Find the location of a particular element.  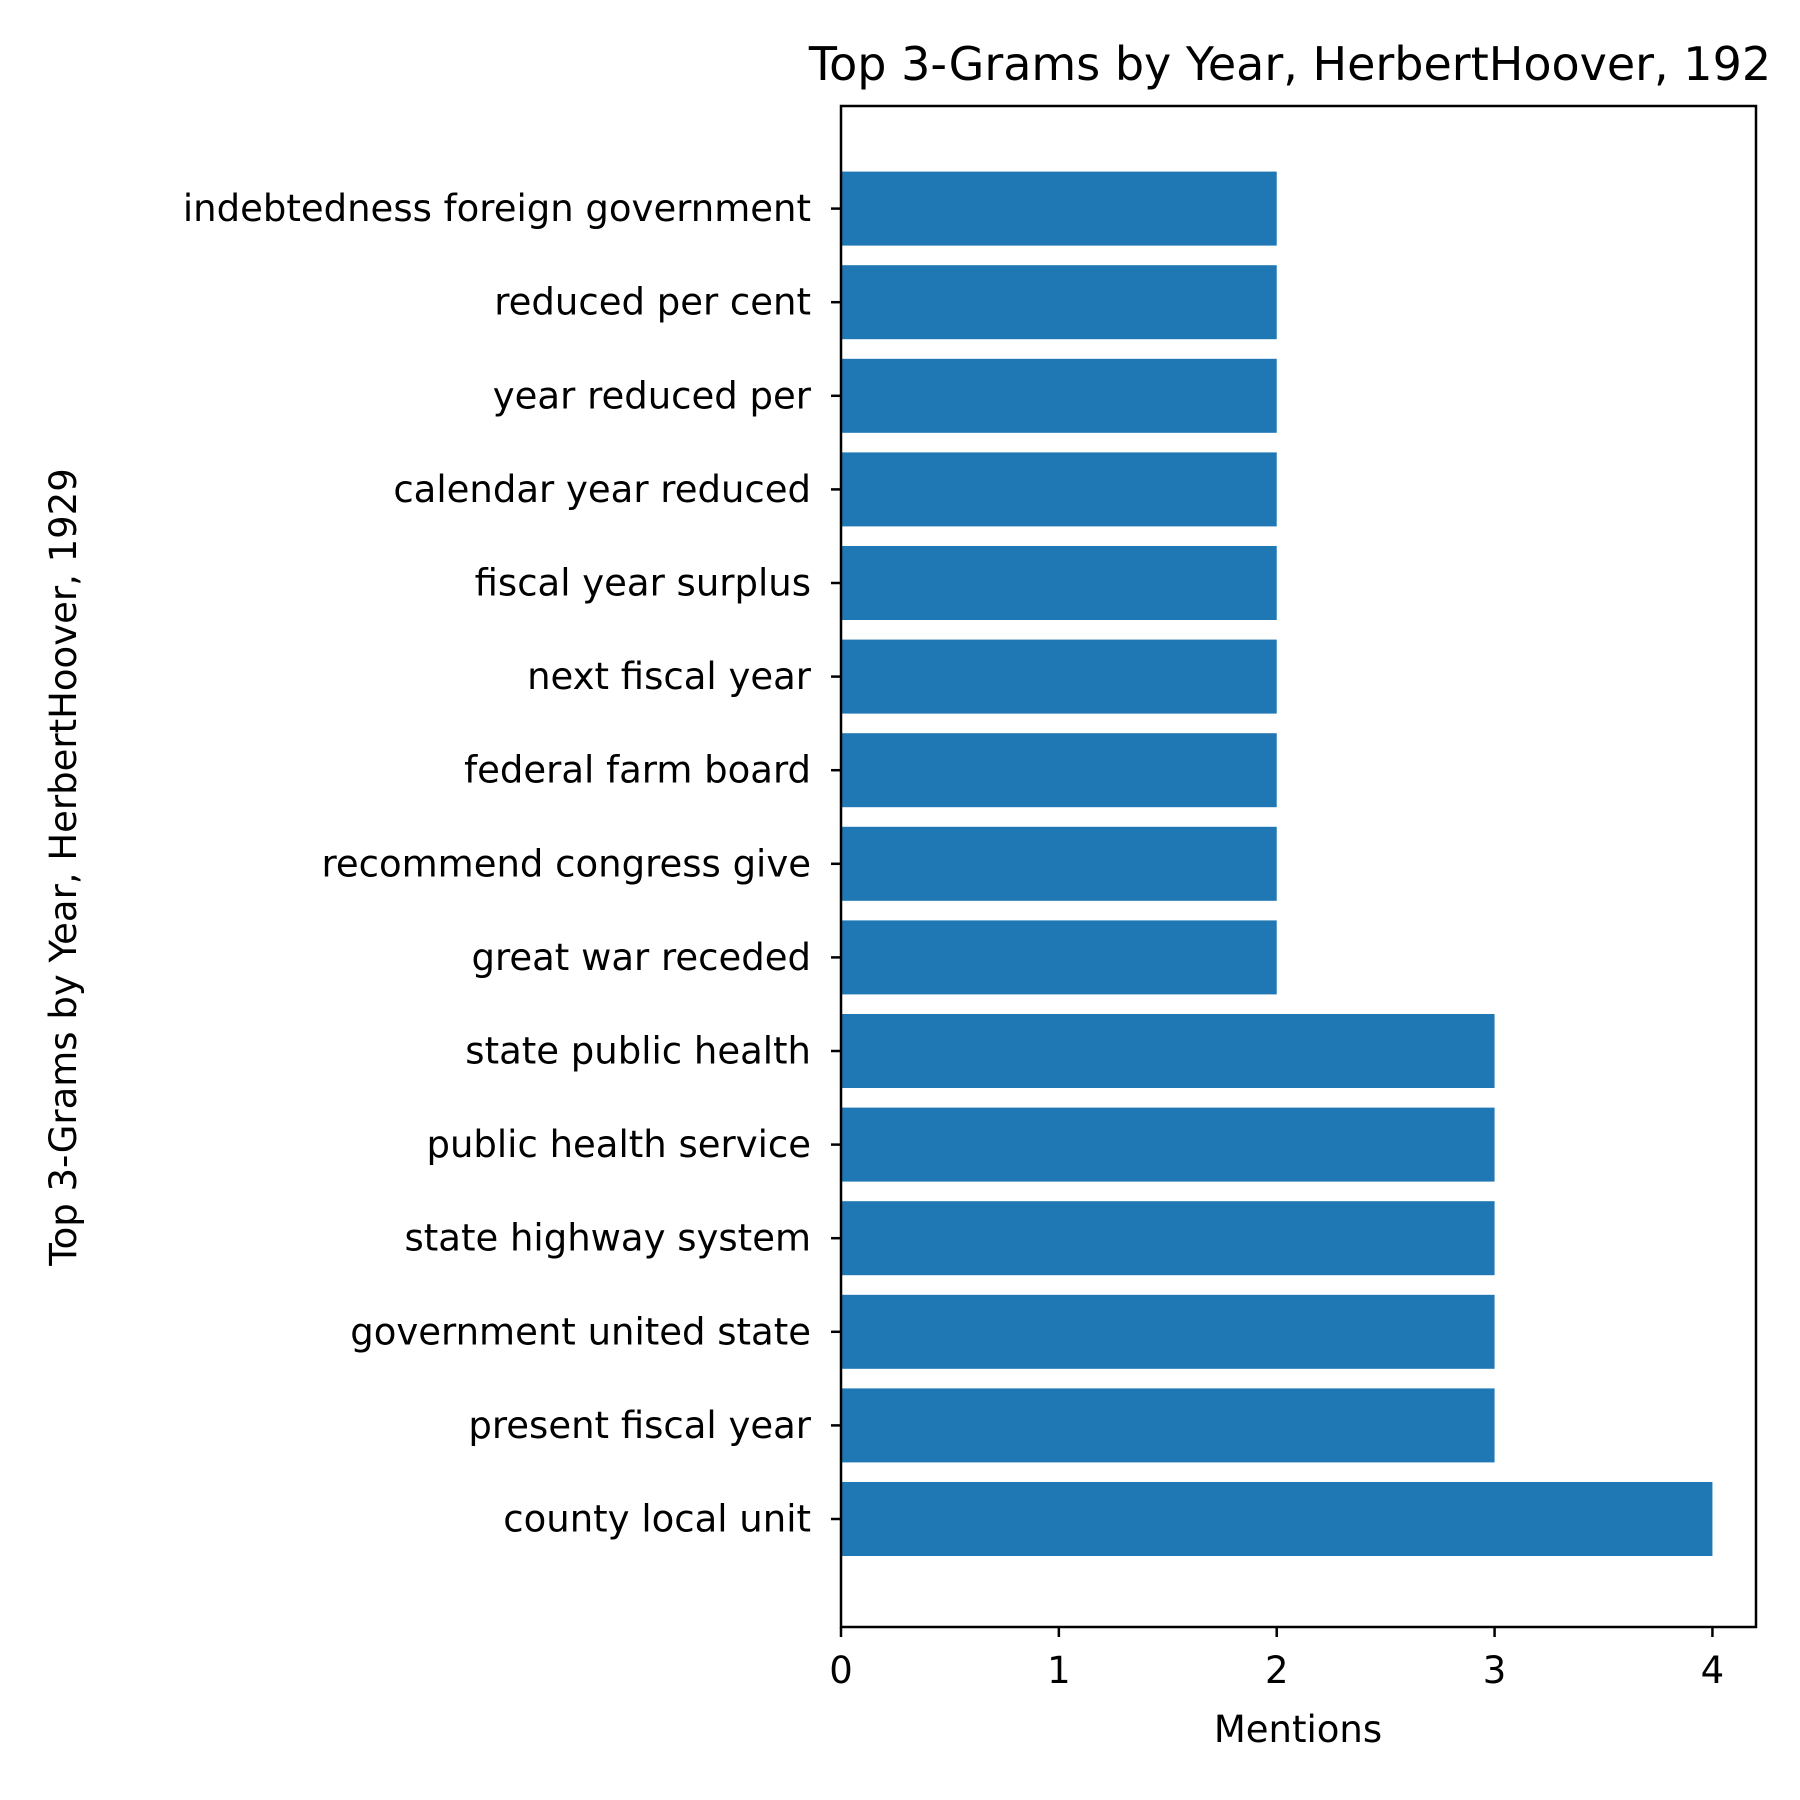

bar-year-reduced-per is located at coordinates (1059, 395).